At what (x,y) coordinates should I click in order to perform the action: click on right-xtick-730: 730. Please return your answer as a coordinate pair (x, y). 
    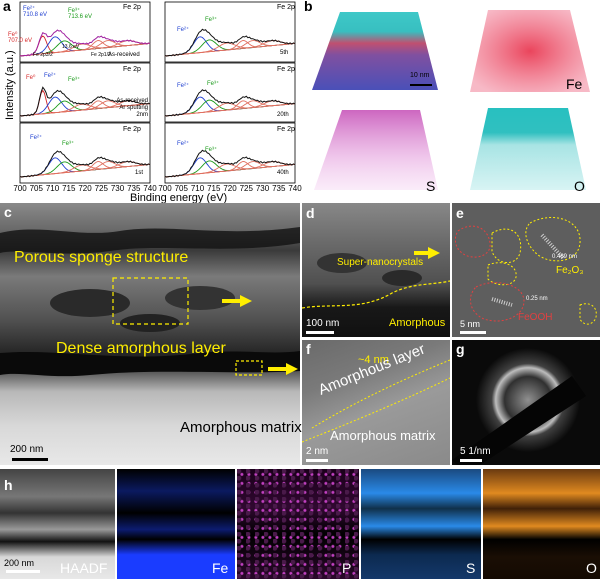
    Looking at the image, I should click on (262, 188).